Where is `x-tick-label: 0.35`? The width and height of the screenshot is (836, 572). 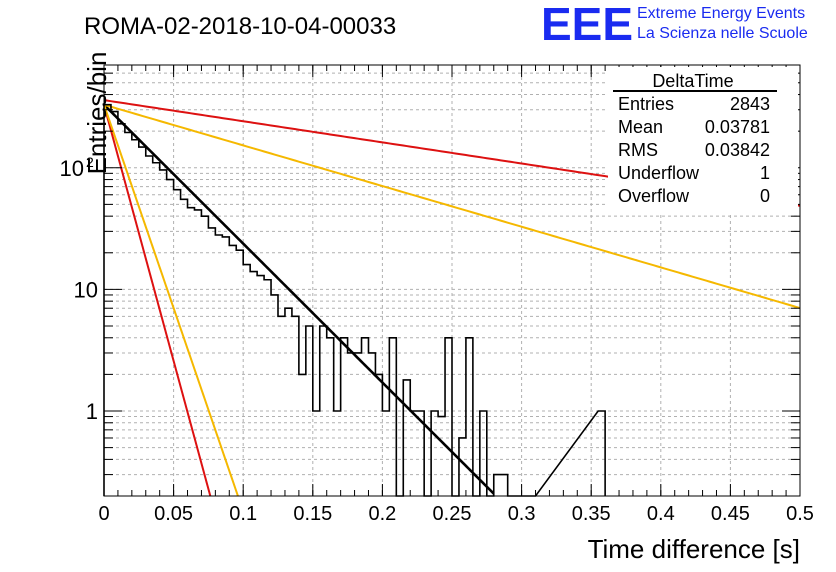
x-tick-label: 0.35 is located at coordinates (591, 514).